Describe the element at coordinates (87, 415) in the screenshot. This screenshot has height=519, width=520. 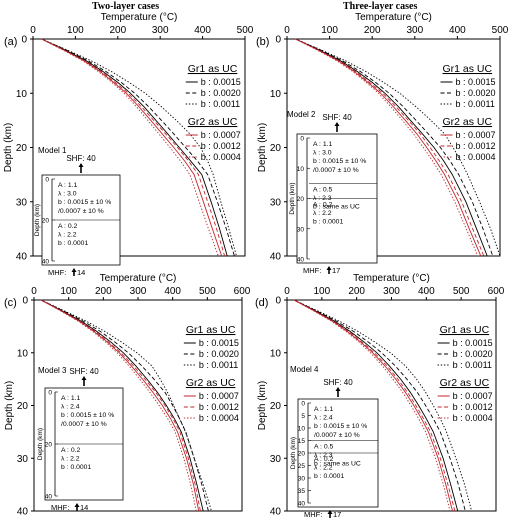
I see `layer-param: b : 0.0015 ± 10 %` at that location.